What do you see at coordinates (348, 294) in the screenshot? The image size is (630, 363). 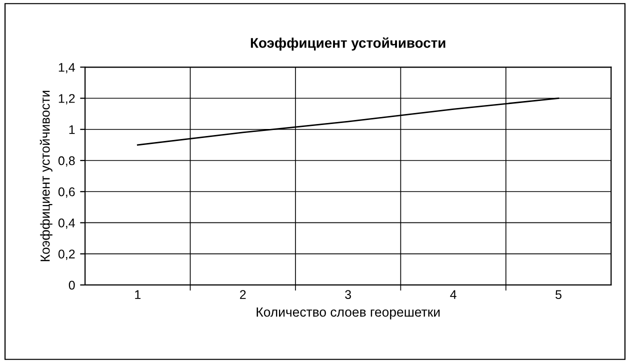 I see `x-tick-label: 3` at bounding box center [348, 294].